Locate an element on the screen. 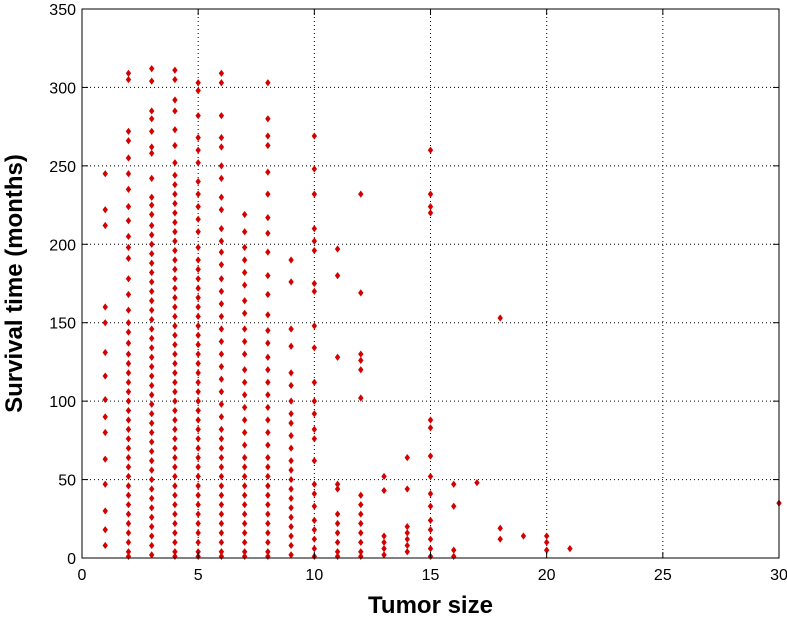  x-axis-label: Tumor size is located at coordinates (430, 605).